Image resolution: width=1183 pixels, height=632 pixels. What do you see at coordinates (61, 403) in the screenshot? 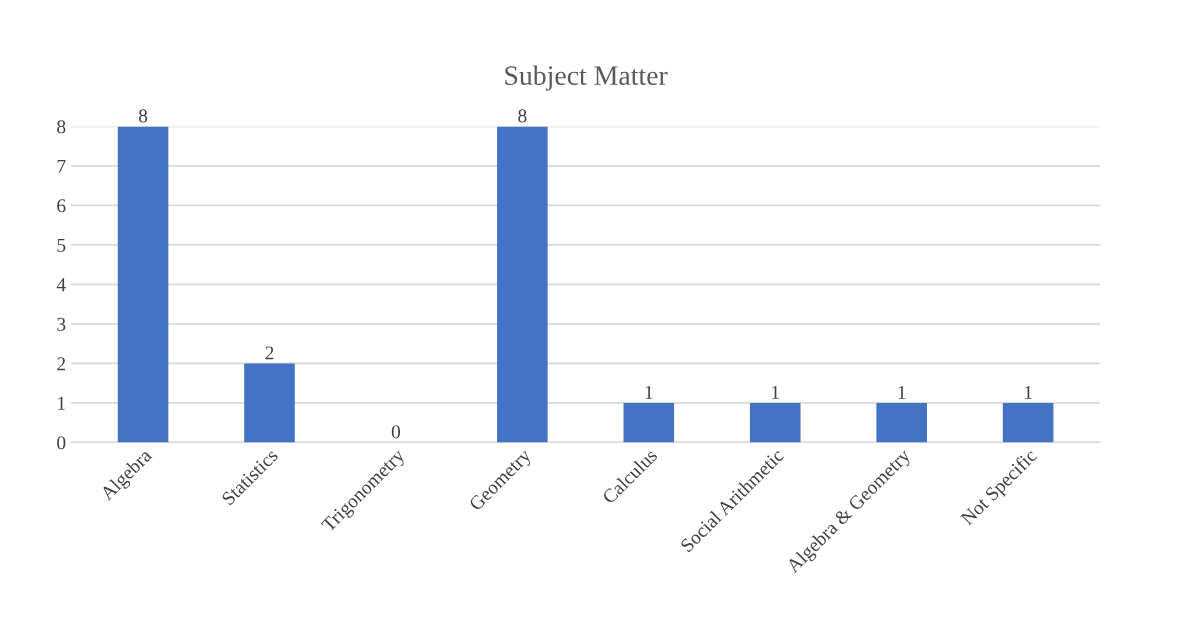
I see `y-tick-label: 1` at bounding box center [61, 403].